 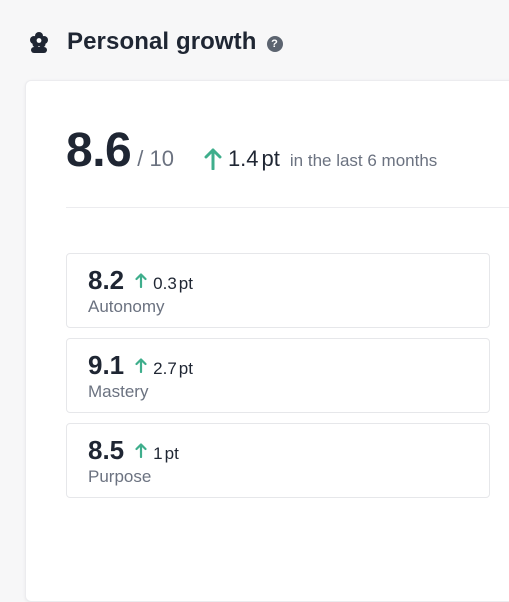 I want to click on metric-delta: 2.7, so click(x=165, y=368).